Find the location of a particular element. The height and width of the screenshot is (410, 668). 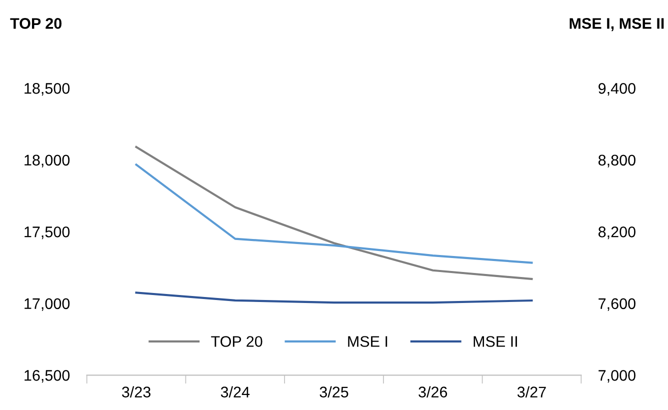

y-tick-label: 17,000 is located at coordinates (47, 304).